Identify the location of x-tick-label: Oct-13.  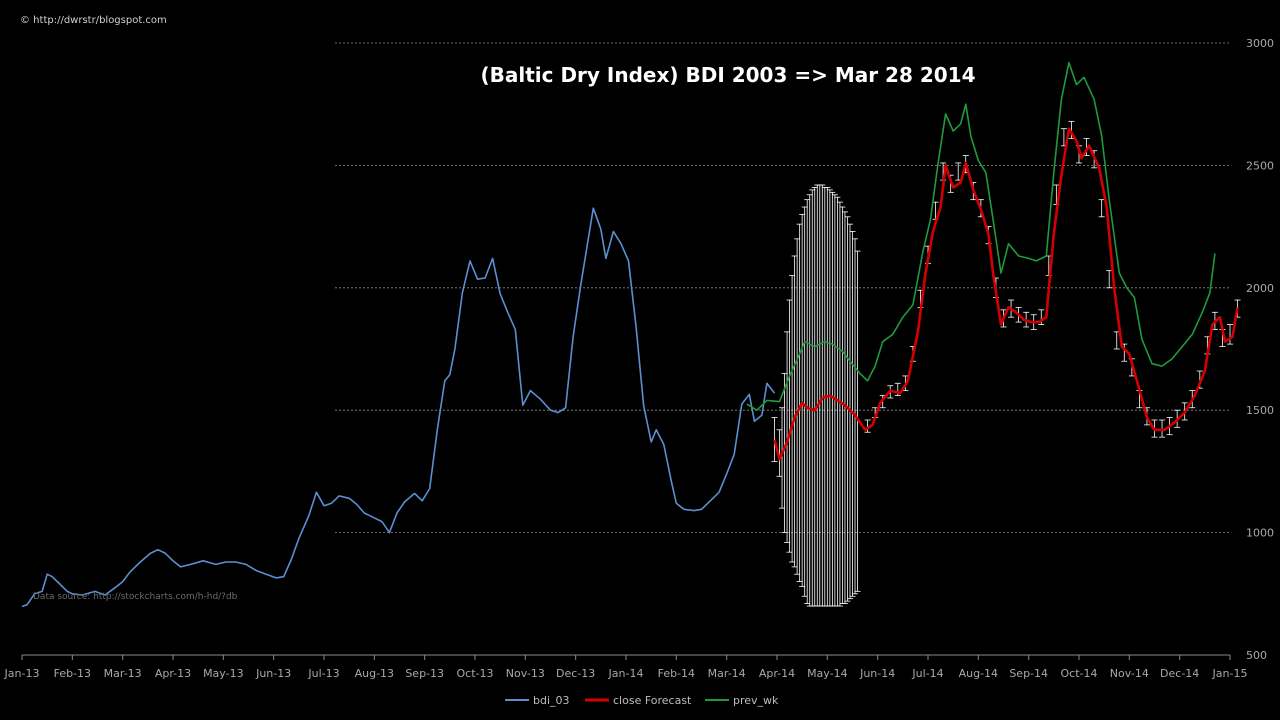
(475, 673).